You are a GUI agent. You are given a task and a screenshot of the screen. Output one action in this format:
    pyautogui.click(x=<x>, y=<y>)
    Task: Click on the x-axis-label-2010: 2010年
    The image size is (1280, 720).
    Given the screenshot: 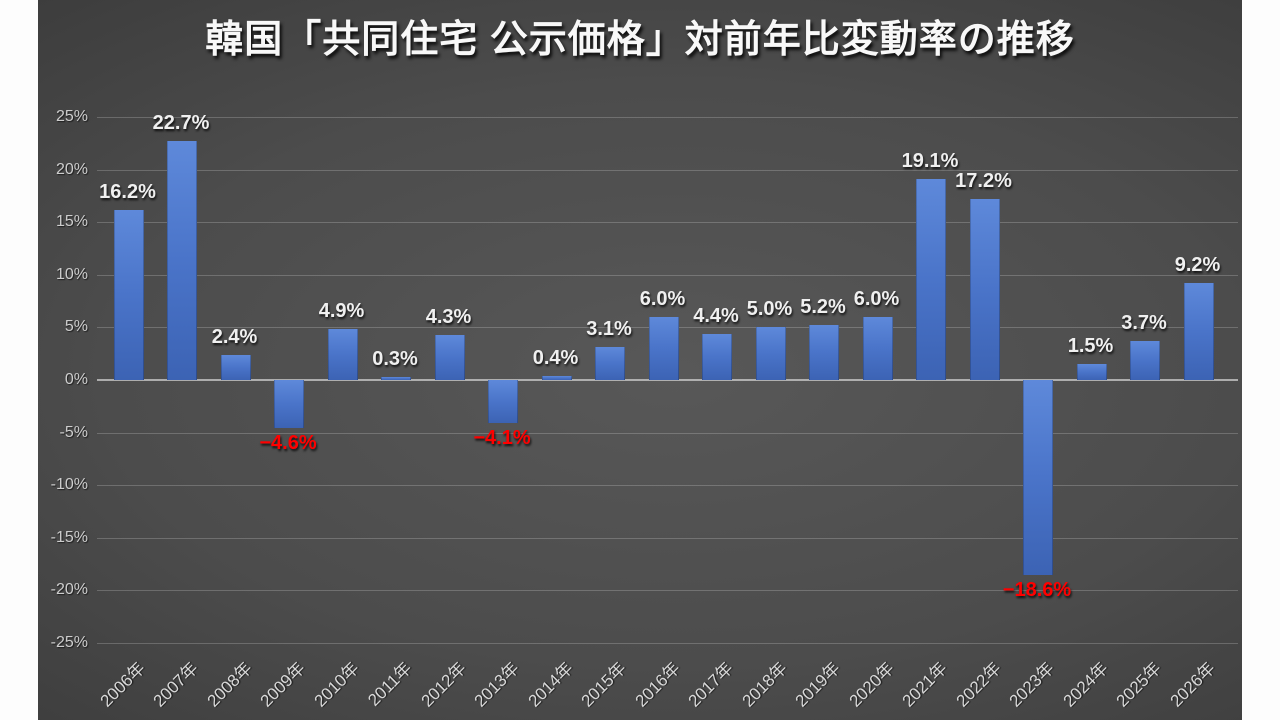 What is the action you would take?
    pyautogui.click(x=336, y=684)
    